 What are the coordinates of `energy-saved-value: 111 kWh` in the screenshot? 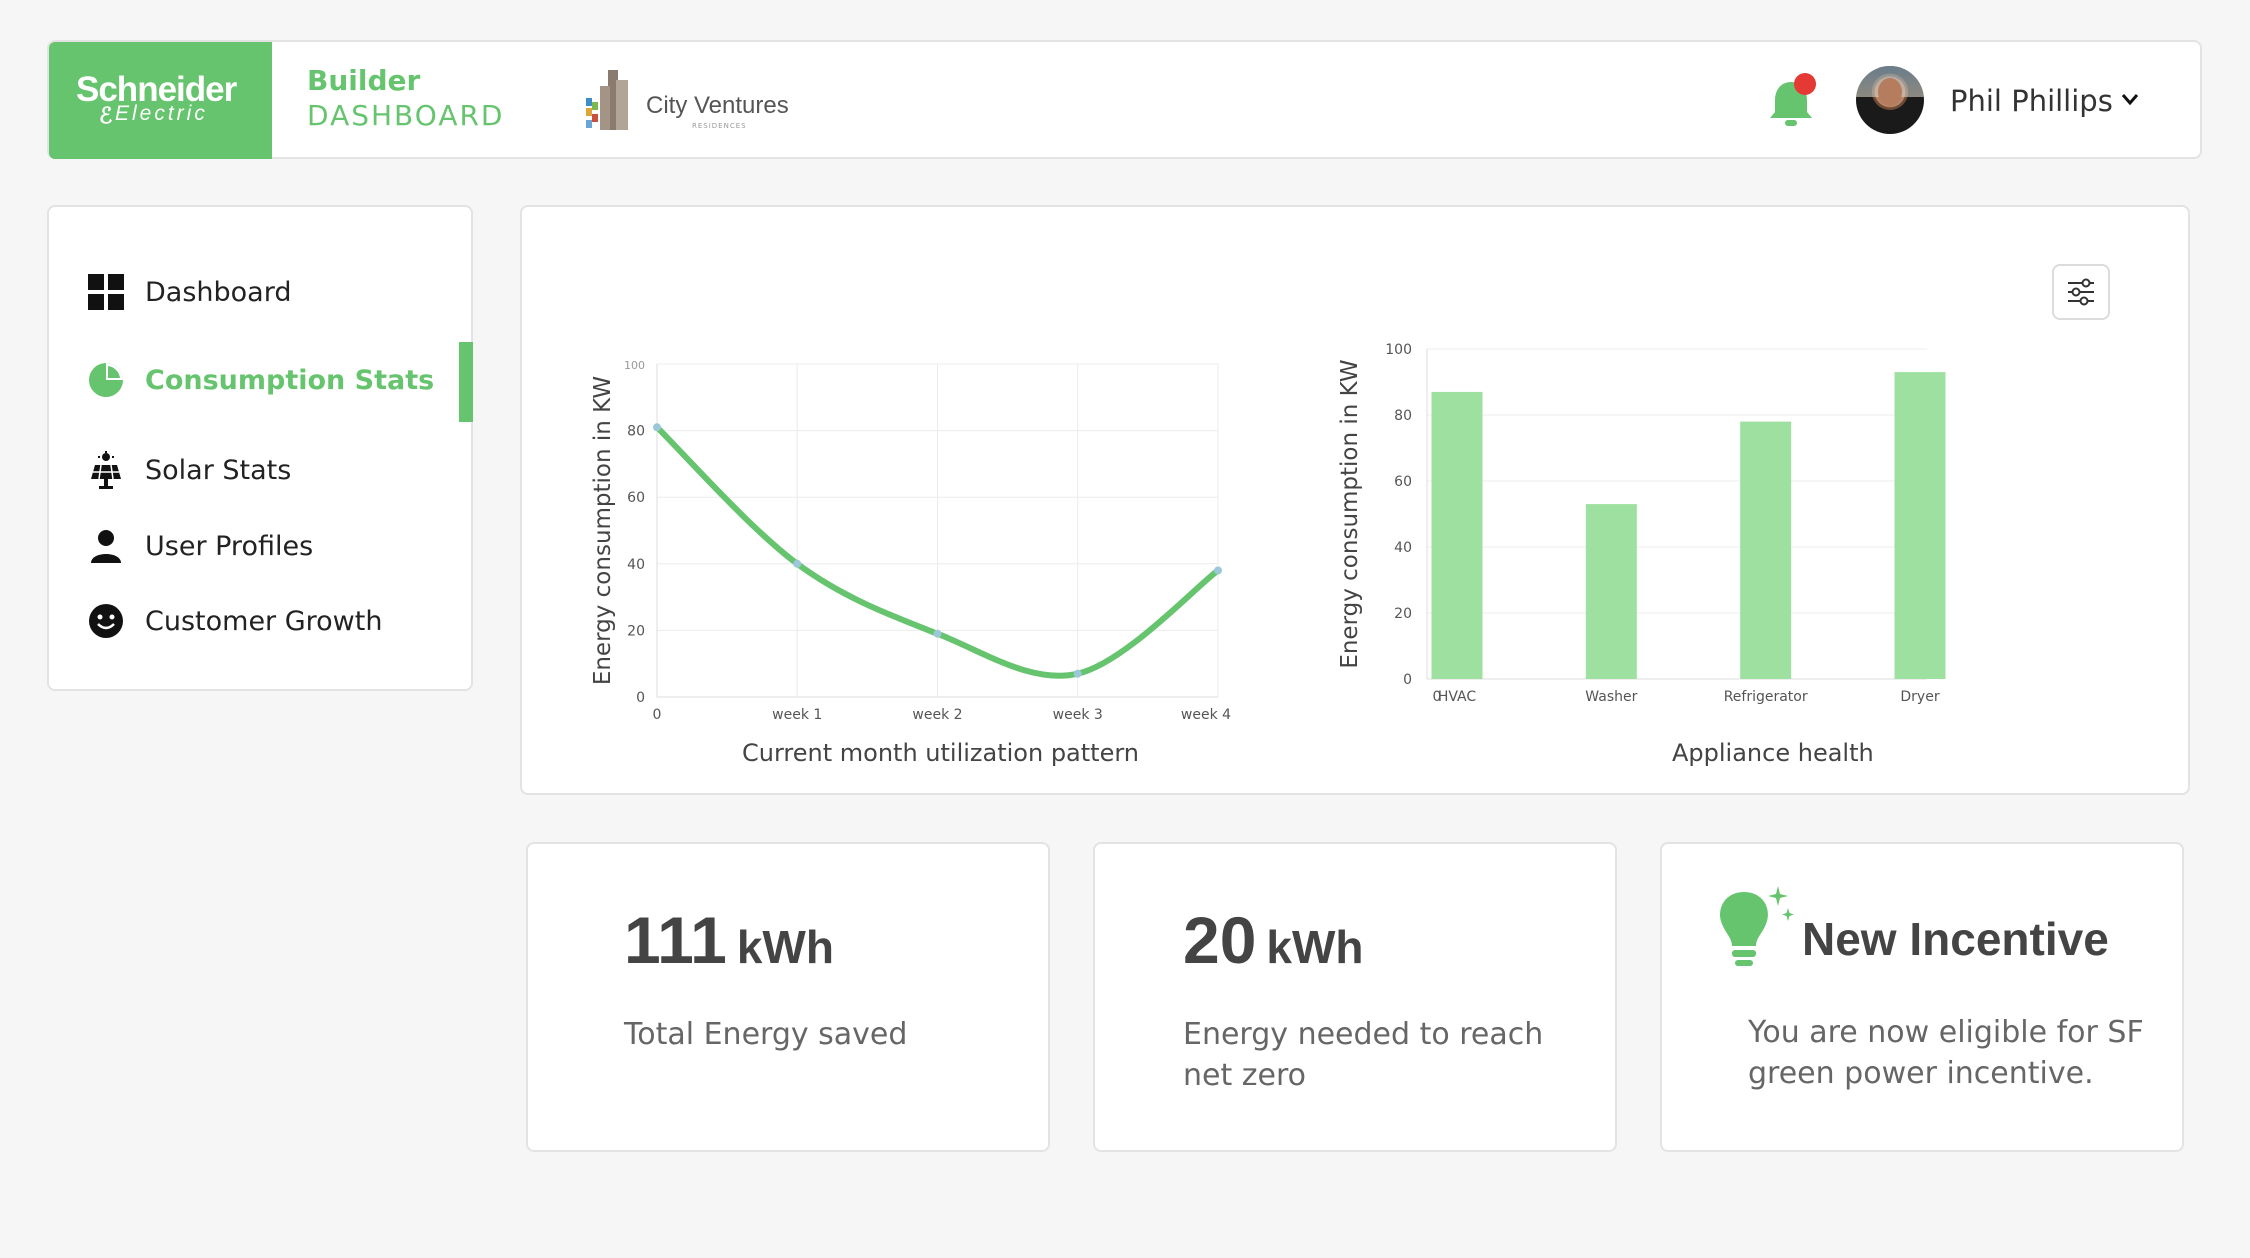 It's located at (729, 940).